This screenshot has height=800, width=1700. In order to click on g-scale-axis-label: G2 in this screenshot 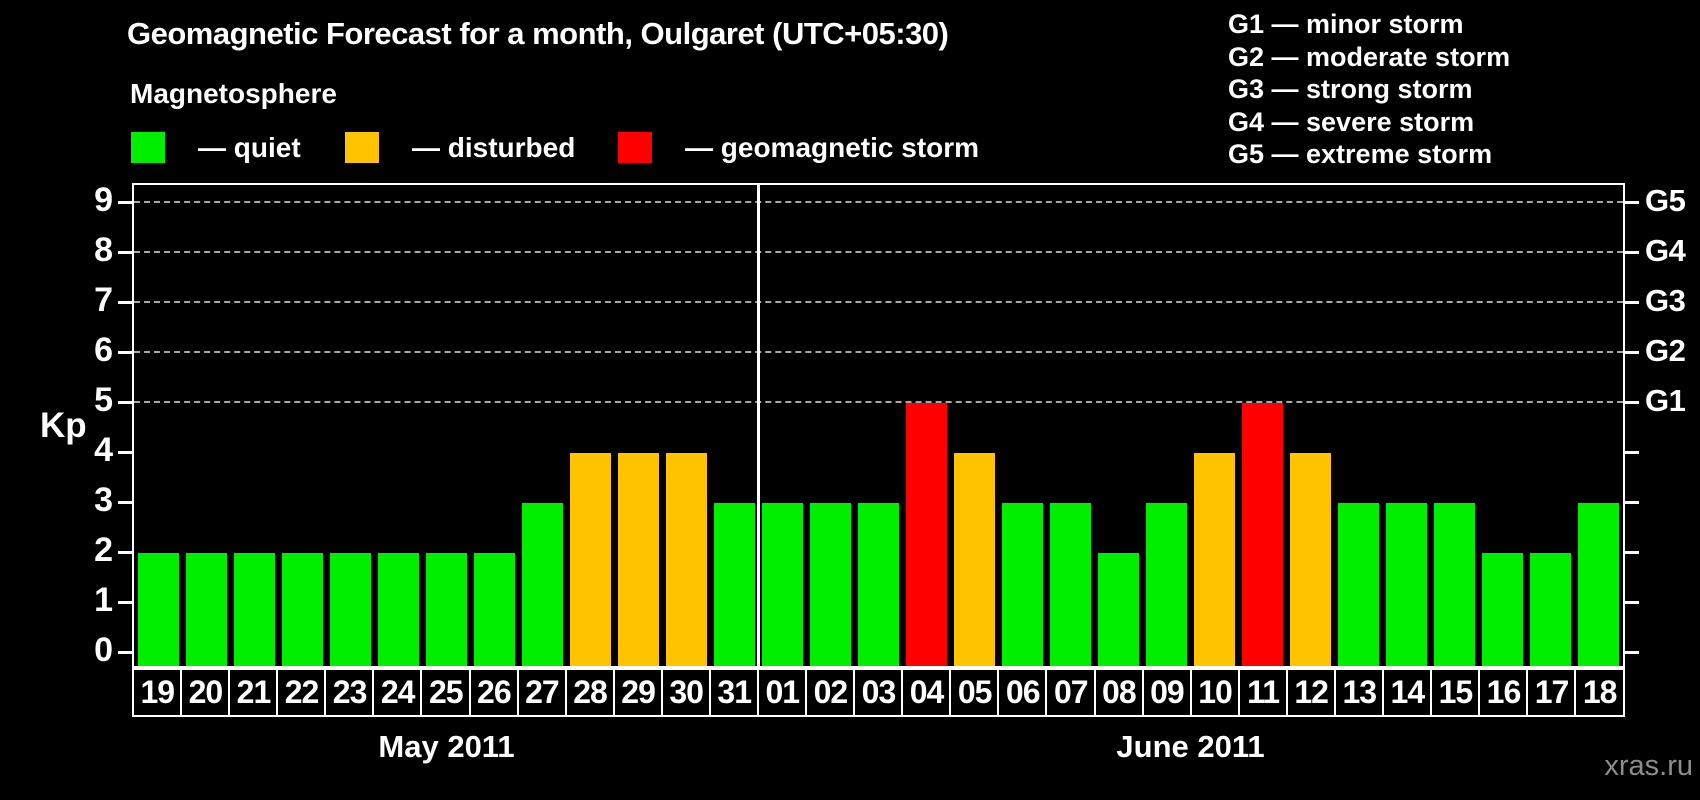, I will do `click(1665, 350)`.